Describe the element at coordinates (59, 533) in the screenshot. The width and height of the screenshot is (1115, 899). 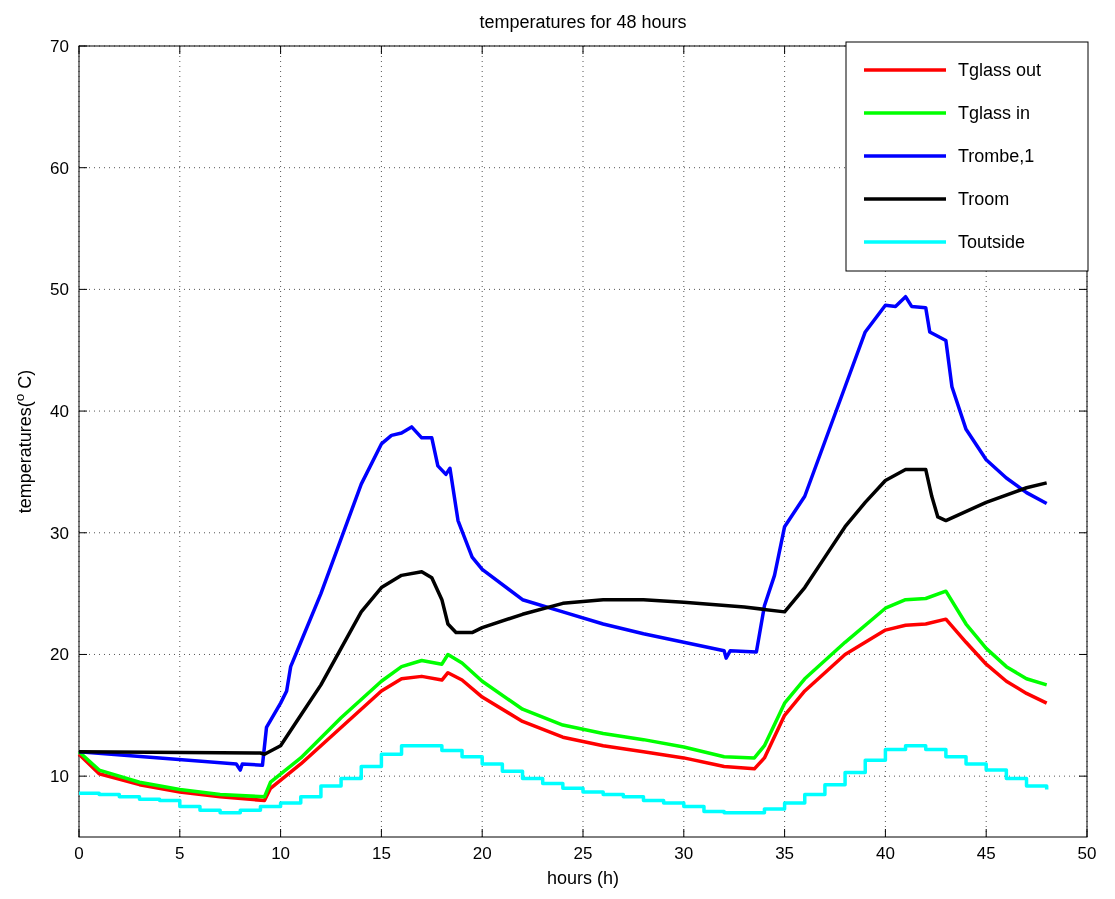
I see `y-tick-label: 30` at that location.